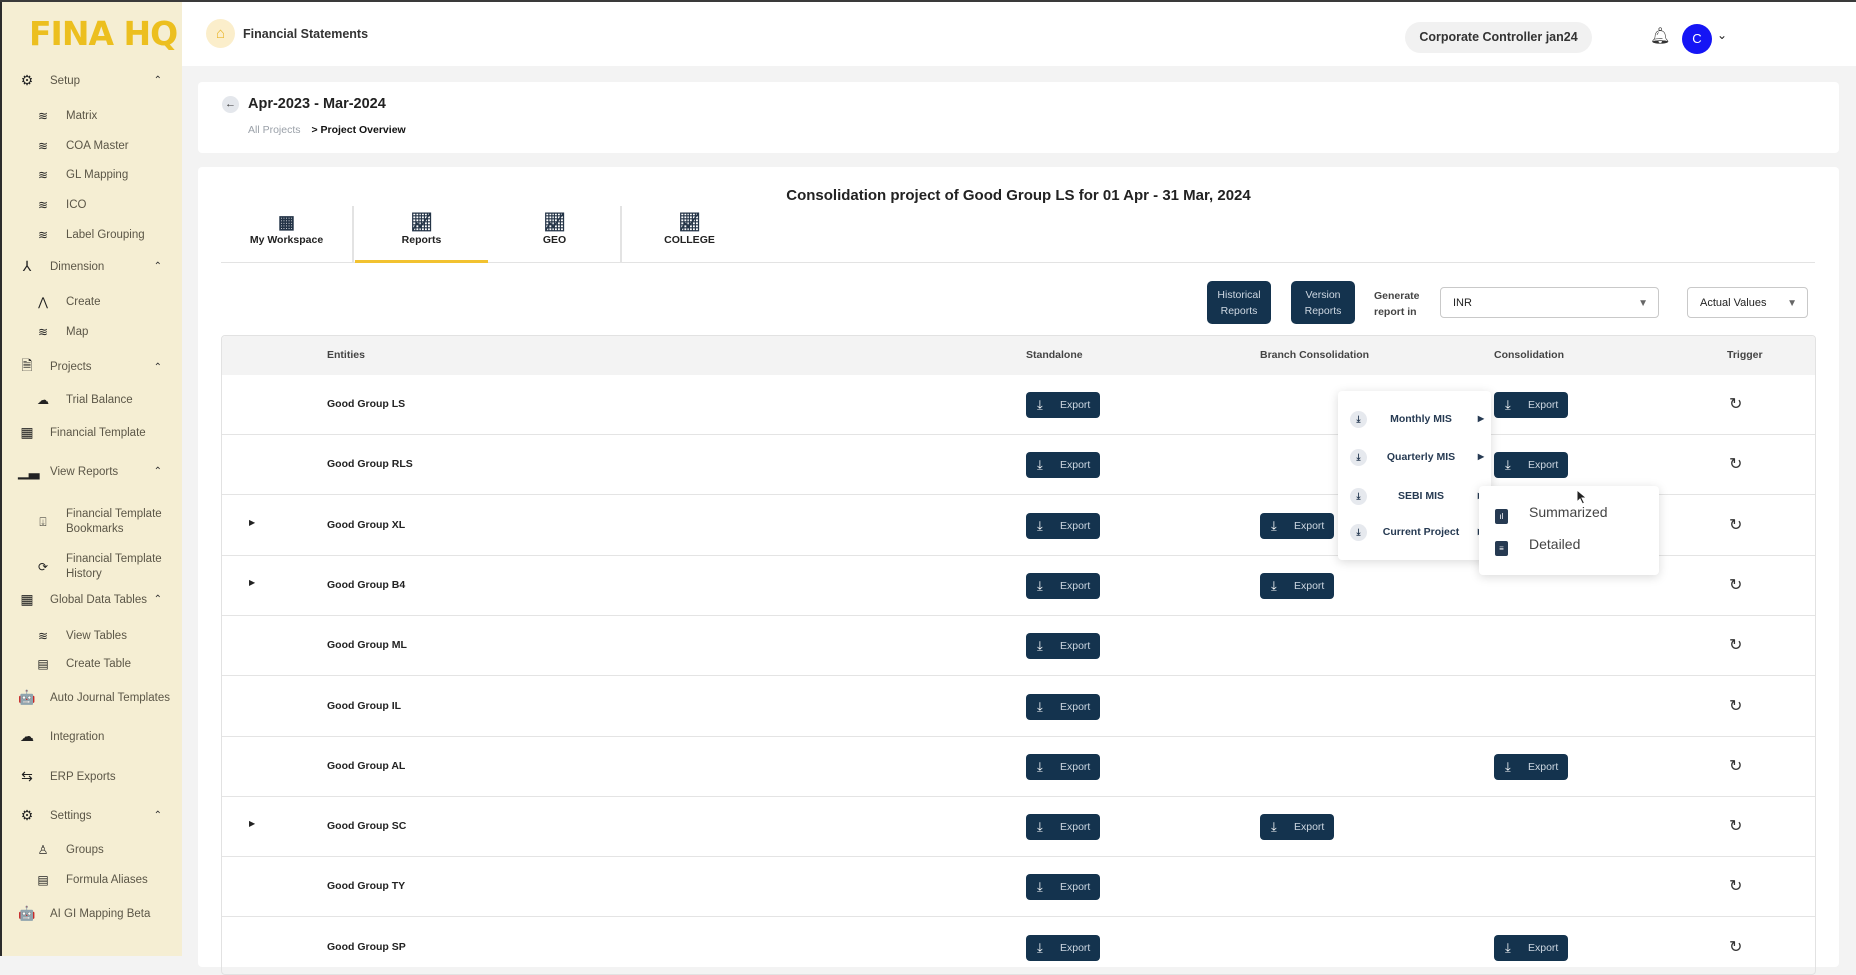 The height and width of the screenshot is (975, 1856). Describe the element at coordinates (112, 116) in the screenshot. I see `sidebar-item-matrix: ≋ Matrix` at that location.